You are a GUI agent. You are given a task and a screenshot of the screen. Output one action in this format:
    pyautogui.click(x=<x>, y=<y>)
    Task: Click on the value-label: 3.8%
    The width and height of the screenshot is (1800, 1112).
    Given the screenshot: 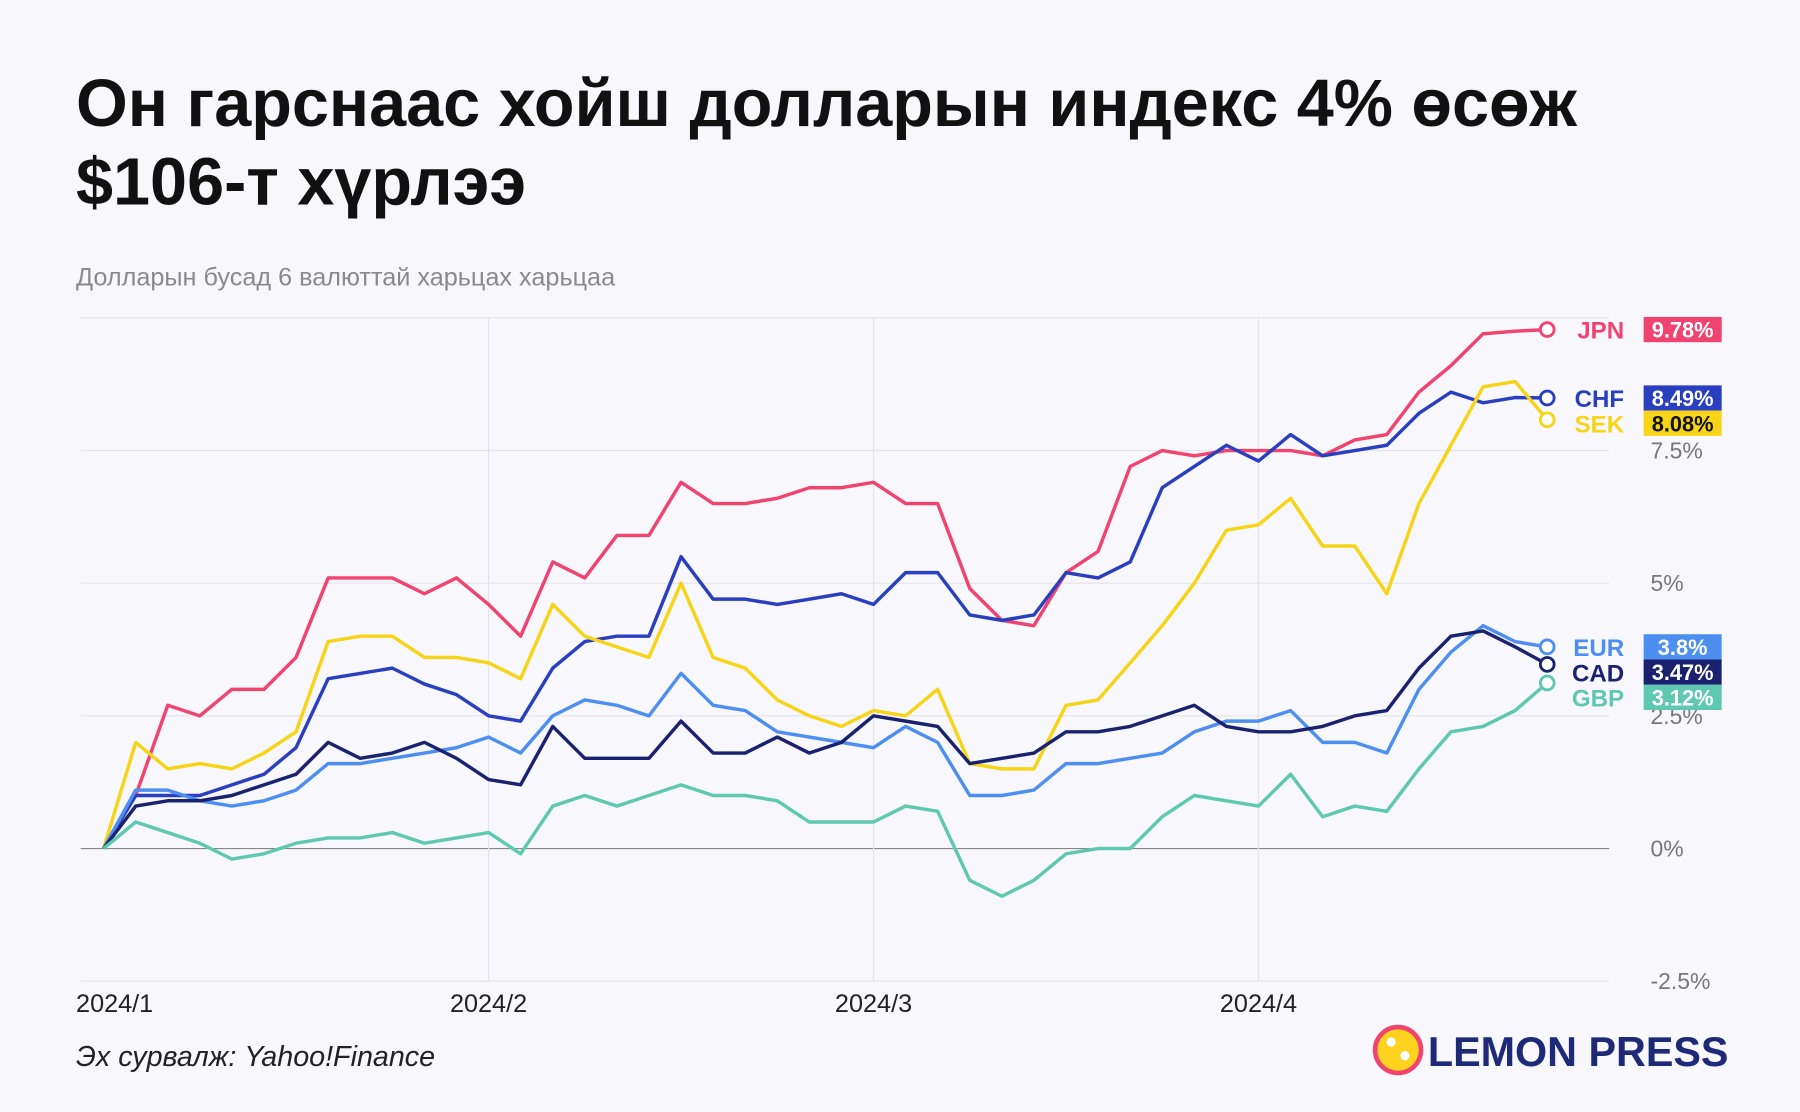 What is the action you would take?
    pyautogui.click(x=1683, y=647)
    